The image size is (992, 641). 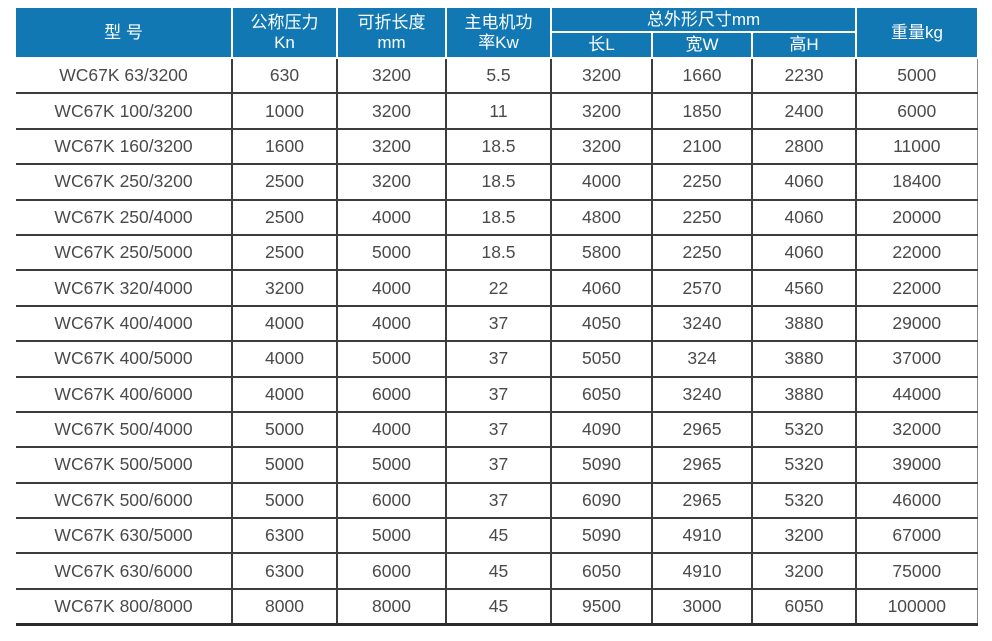 I want to click on value-cell: 2100, so click(x=701, y=147).